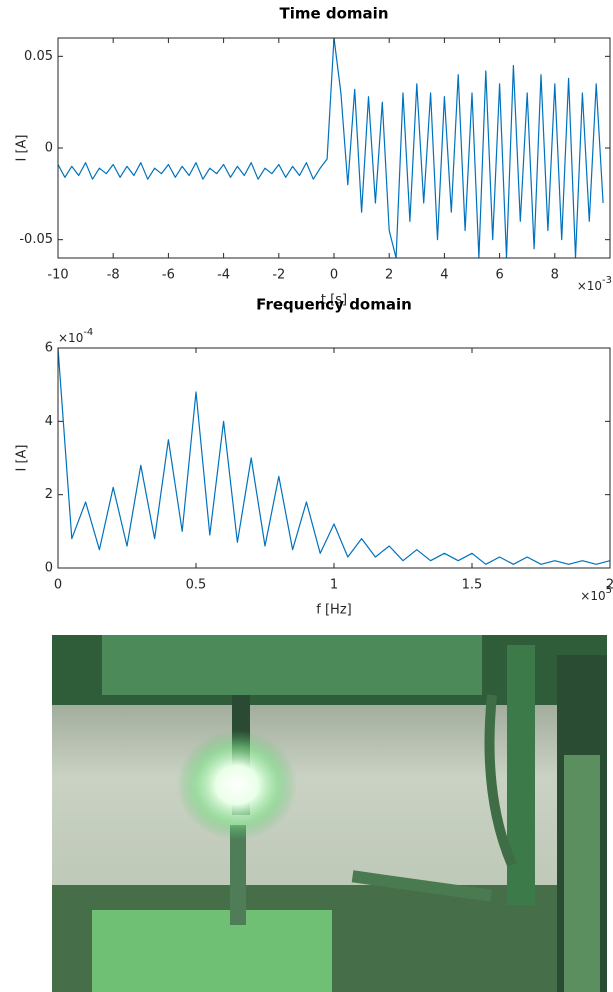 This screenshot has width=613, height=992. What do you see at coordinates (333, 14) in the screenshot?
I see `chart-title: Time domain` at bounding box center [333, 14].